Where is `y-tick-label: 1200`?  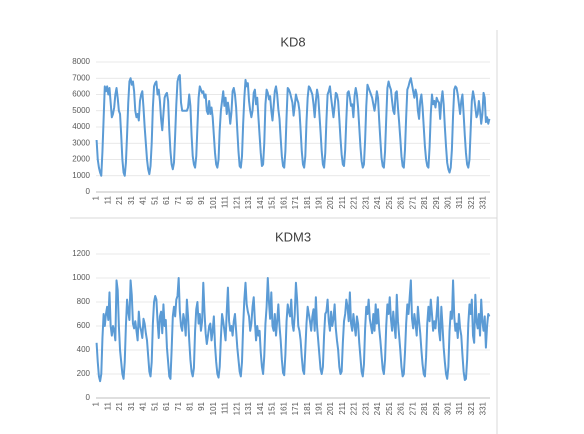 y-tick-label: 1200 is located at coordinates (81, 253).